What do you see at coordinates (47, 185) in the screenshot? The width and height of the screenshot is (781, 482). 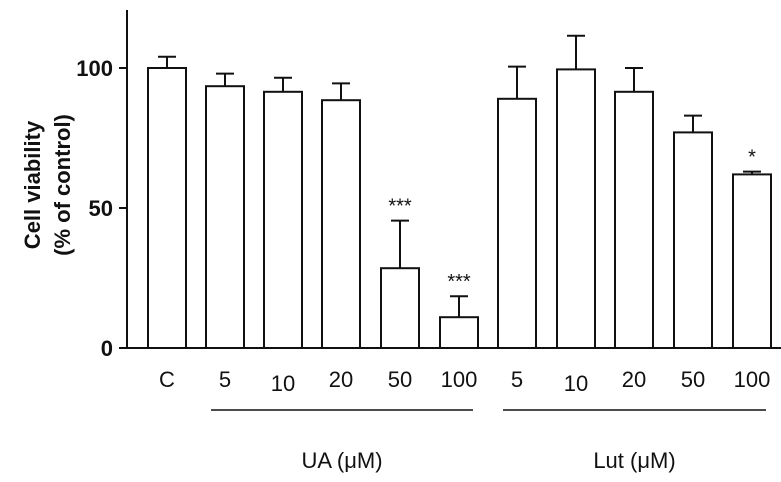 I see `y-axis-label: Cell viability (% of control)` at bounding box center [47, 185].